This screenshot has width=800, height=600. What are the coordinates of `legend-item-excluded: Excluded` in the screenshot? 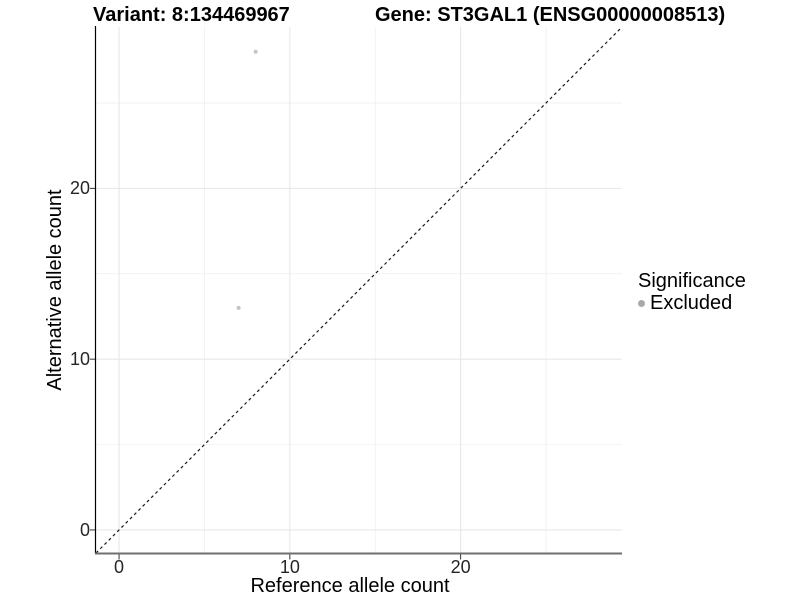 It's located at (692, 303).